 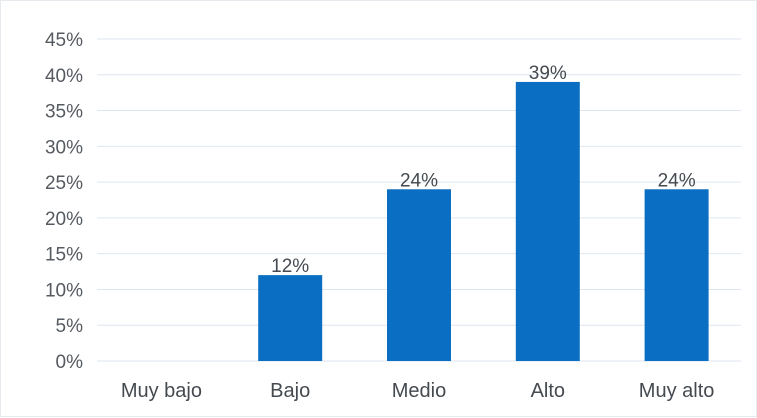 What do you see at coordinates (64, 183) in the screenshot?
I see `y-tick-label: 25%` at bounding box center [64, 183].